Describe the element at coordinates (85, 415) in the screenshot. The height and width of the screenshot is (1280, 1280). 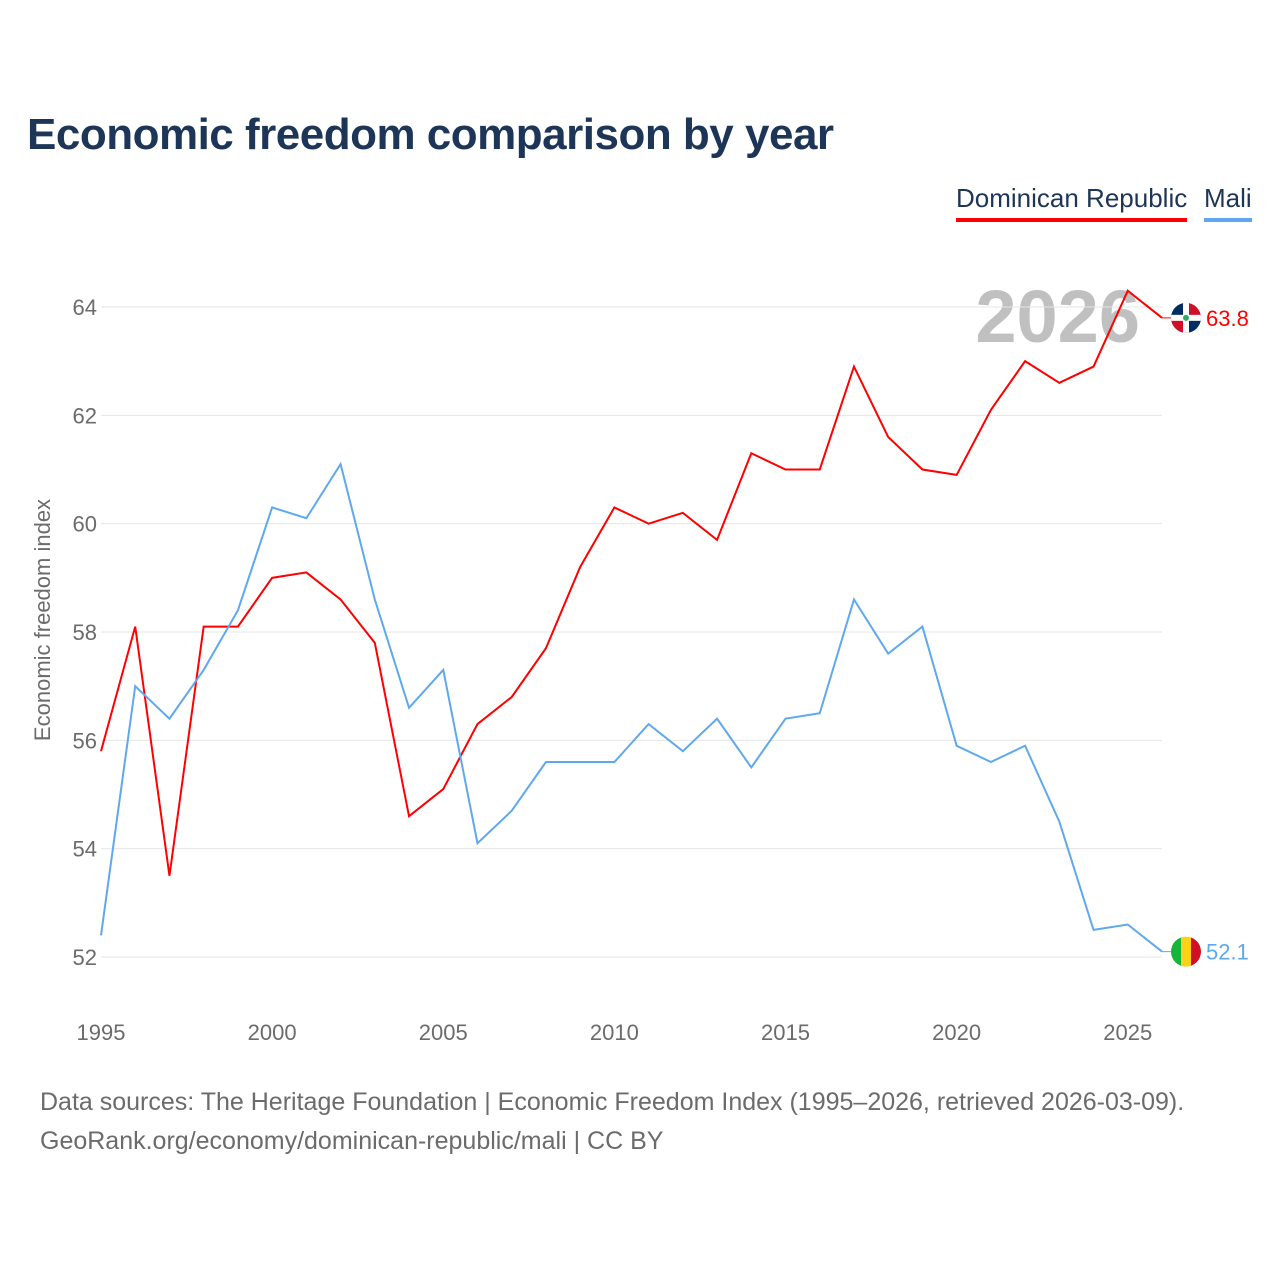
I see `y-tick-label: 62` at that location.